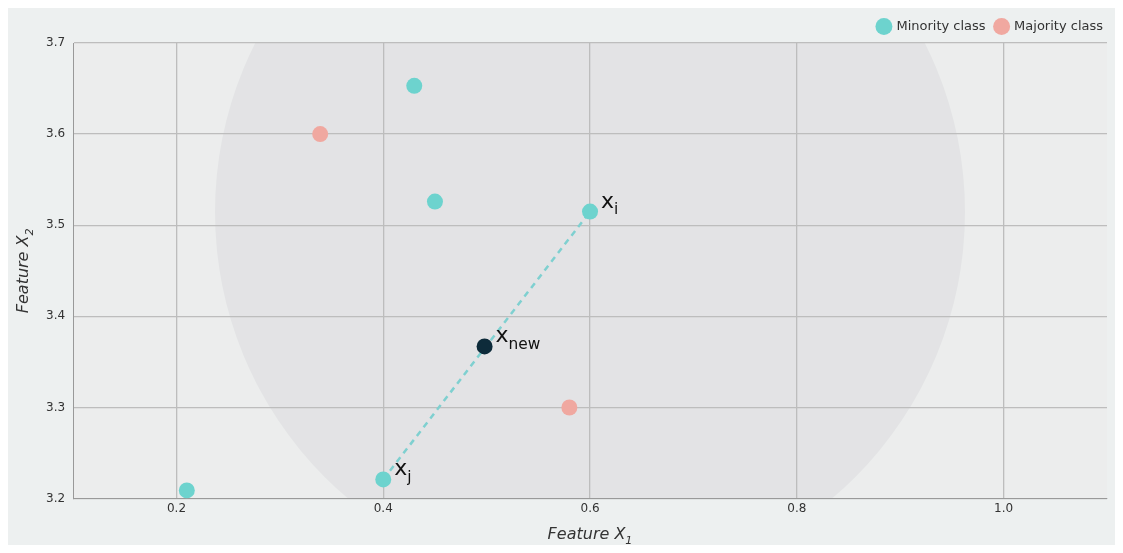 This screenshot has height=553, width=1123. What do you see at coordinates (55, 315) in the screenshot?
I see `y-tick-label: 3.4` at bounding box center [55, 315].